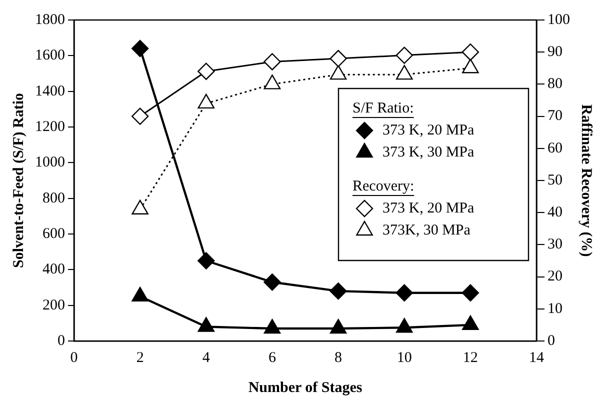  I want to click on y2-tick-label: 10, so click(555, 308).